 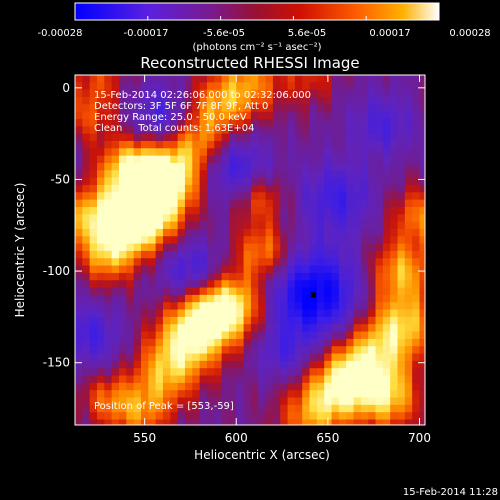 What do you see at coordinates (56, 271) in the screenshot?
I see `y-tick-label: -100` at bounding box center [56, 271].